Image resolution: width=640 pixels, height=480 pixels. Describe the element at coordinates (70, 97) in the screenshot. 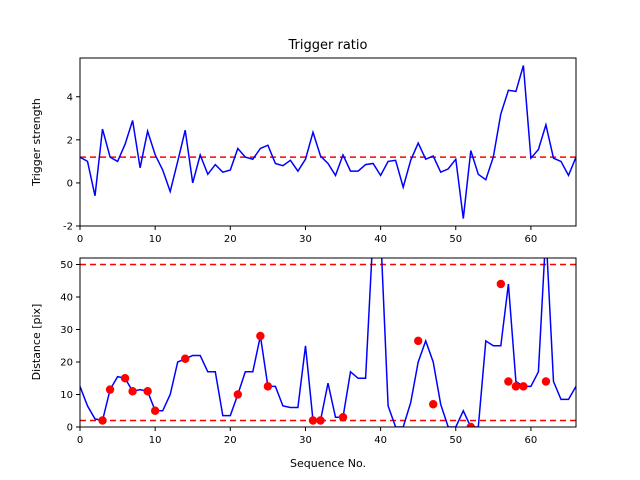

I see `y-tick-label: 4` at that location.